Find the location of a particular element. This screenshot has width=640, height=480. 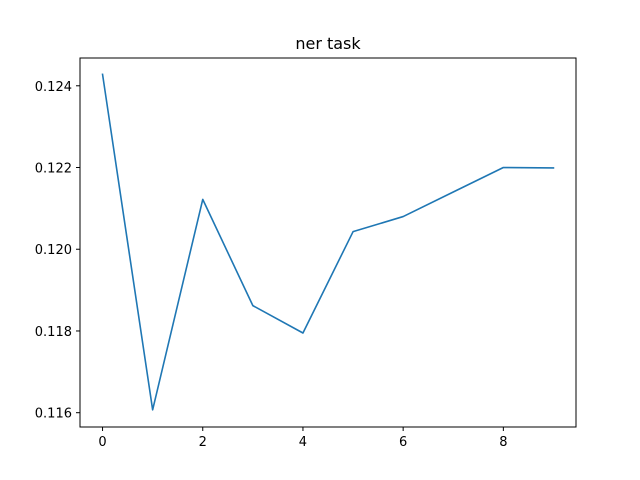

x-tick-label: 6 is located at coordinates (403, 442).